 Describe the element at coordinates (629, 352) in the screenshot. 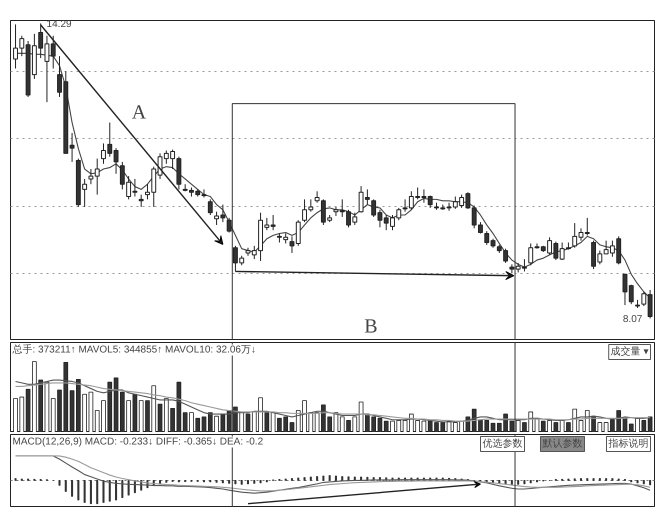

I see `text: 成交量 ▾` at that location.